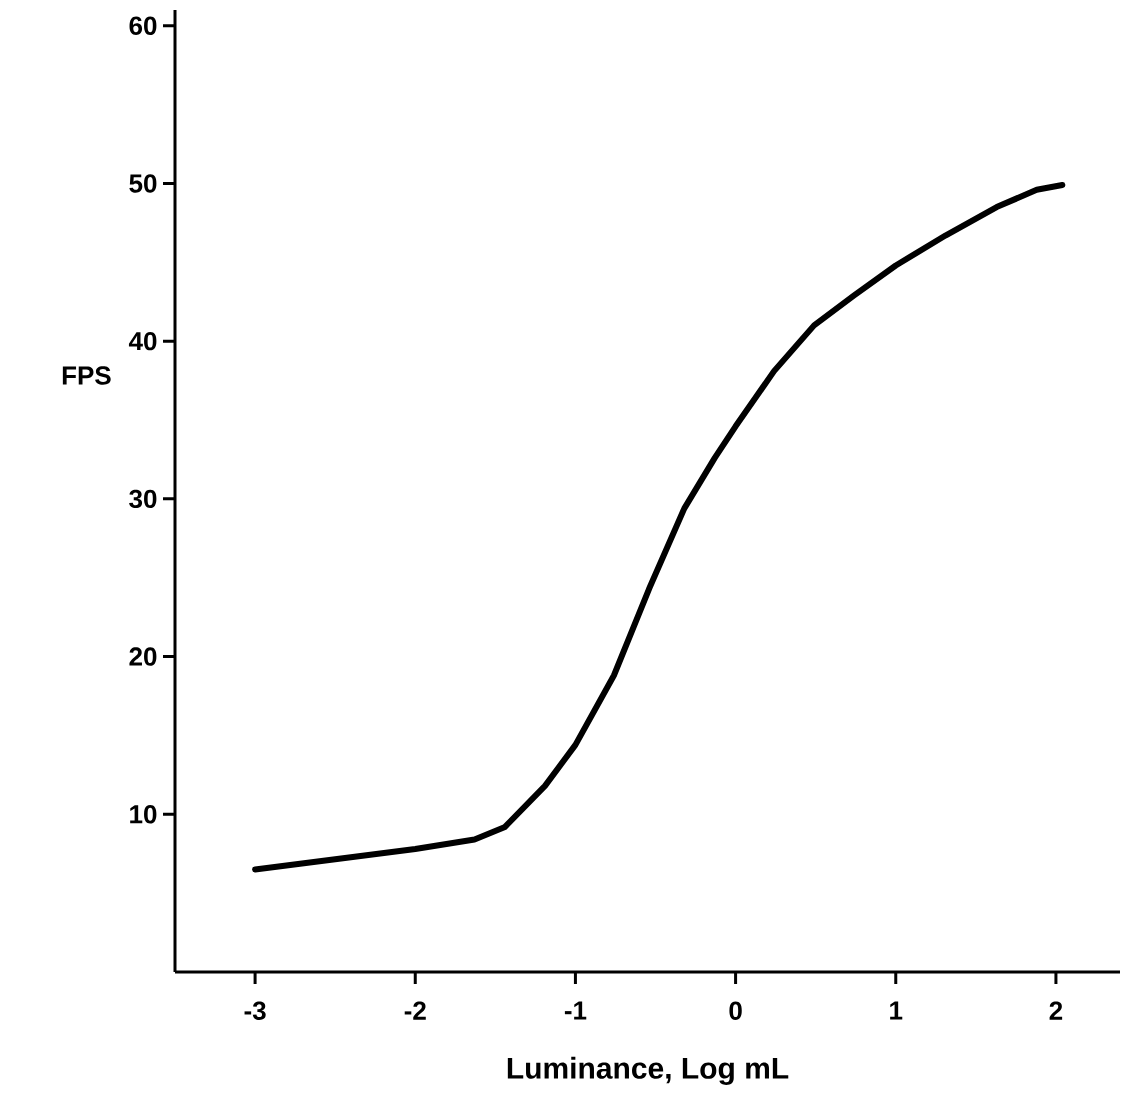  Describe the element at coordinates (143, 656) in the screenshot. I see `y-tick-label: 20` at that location.